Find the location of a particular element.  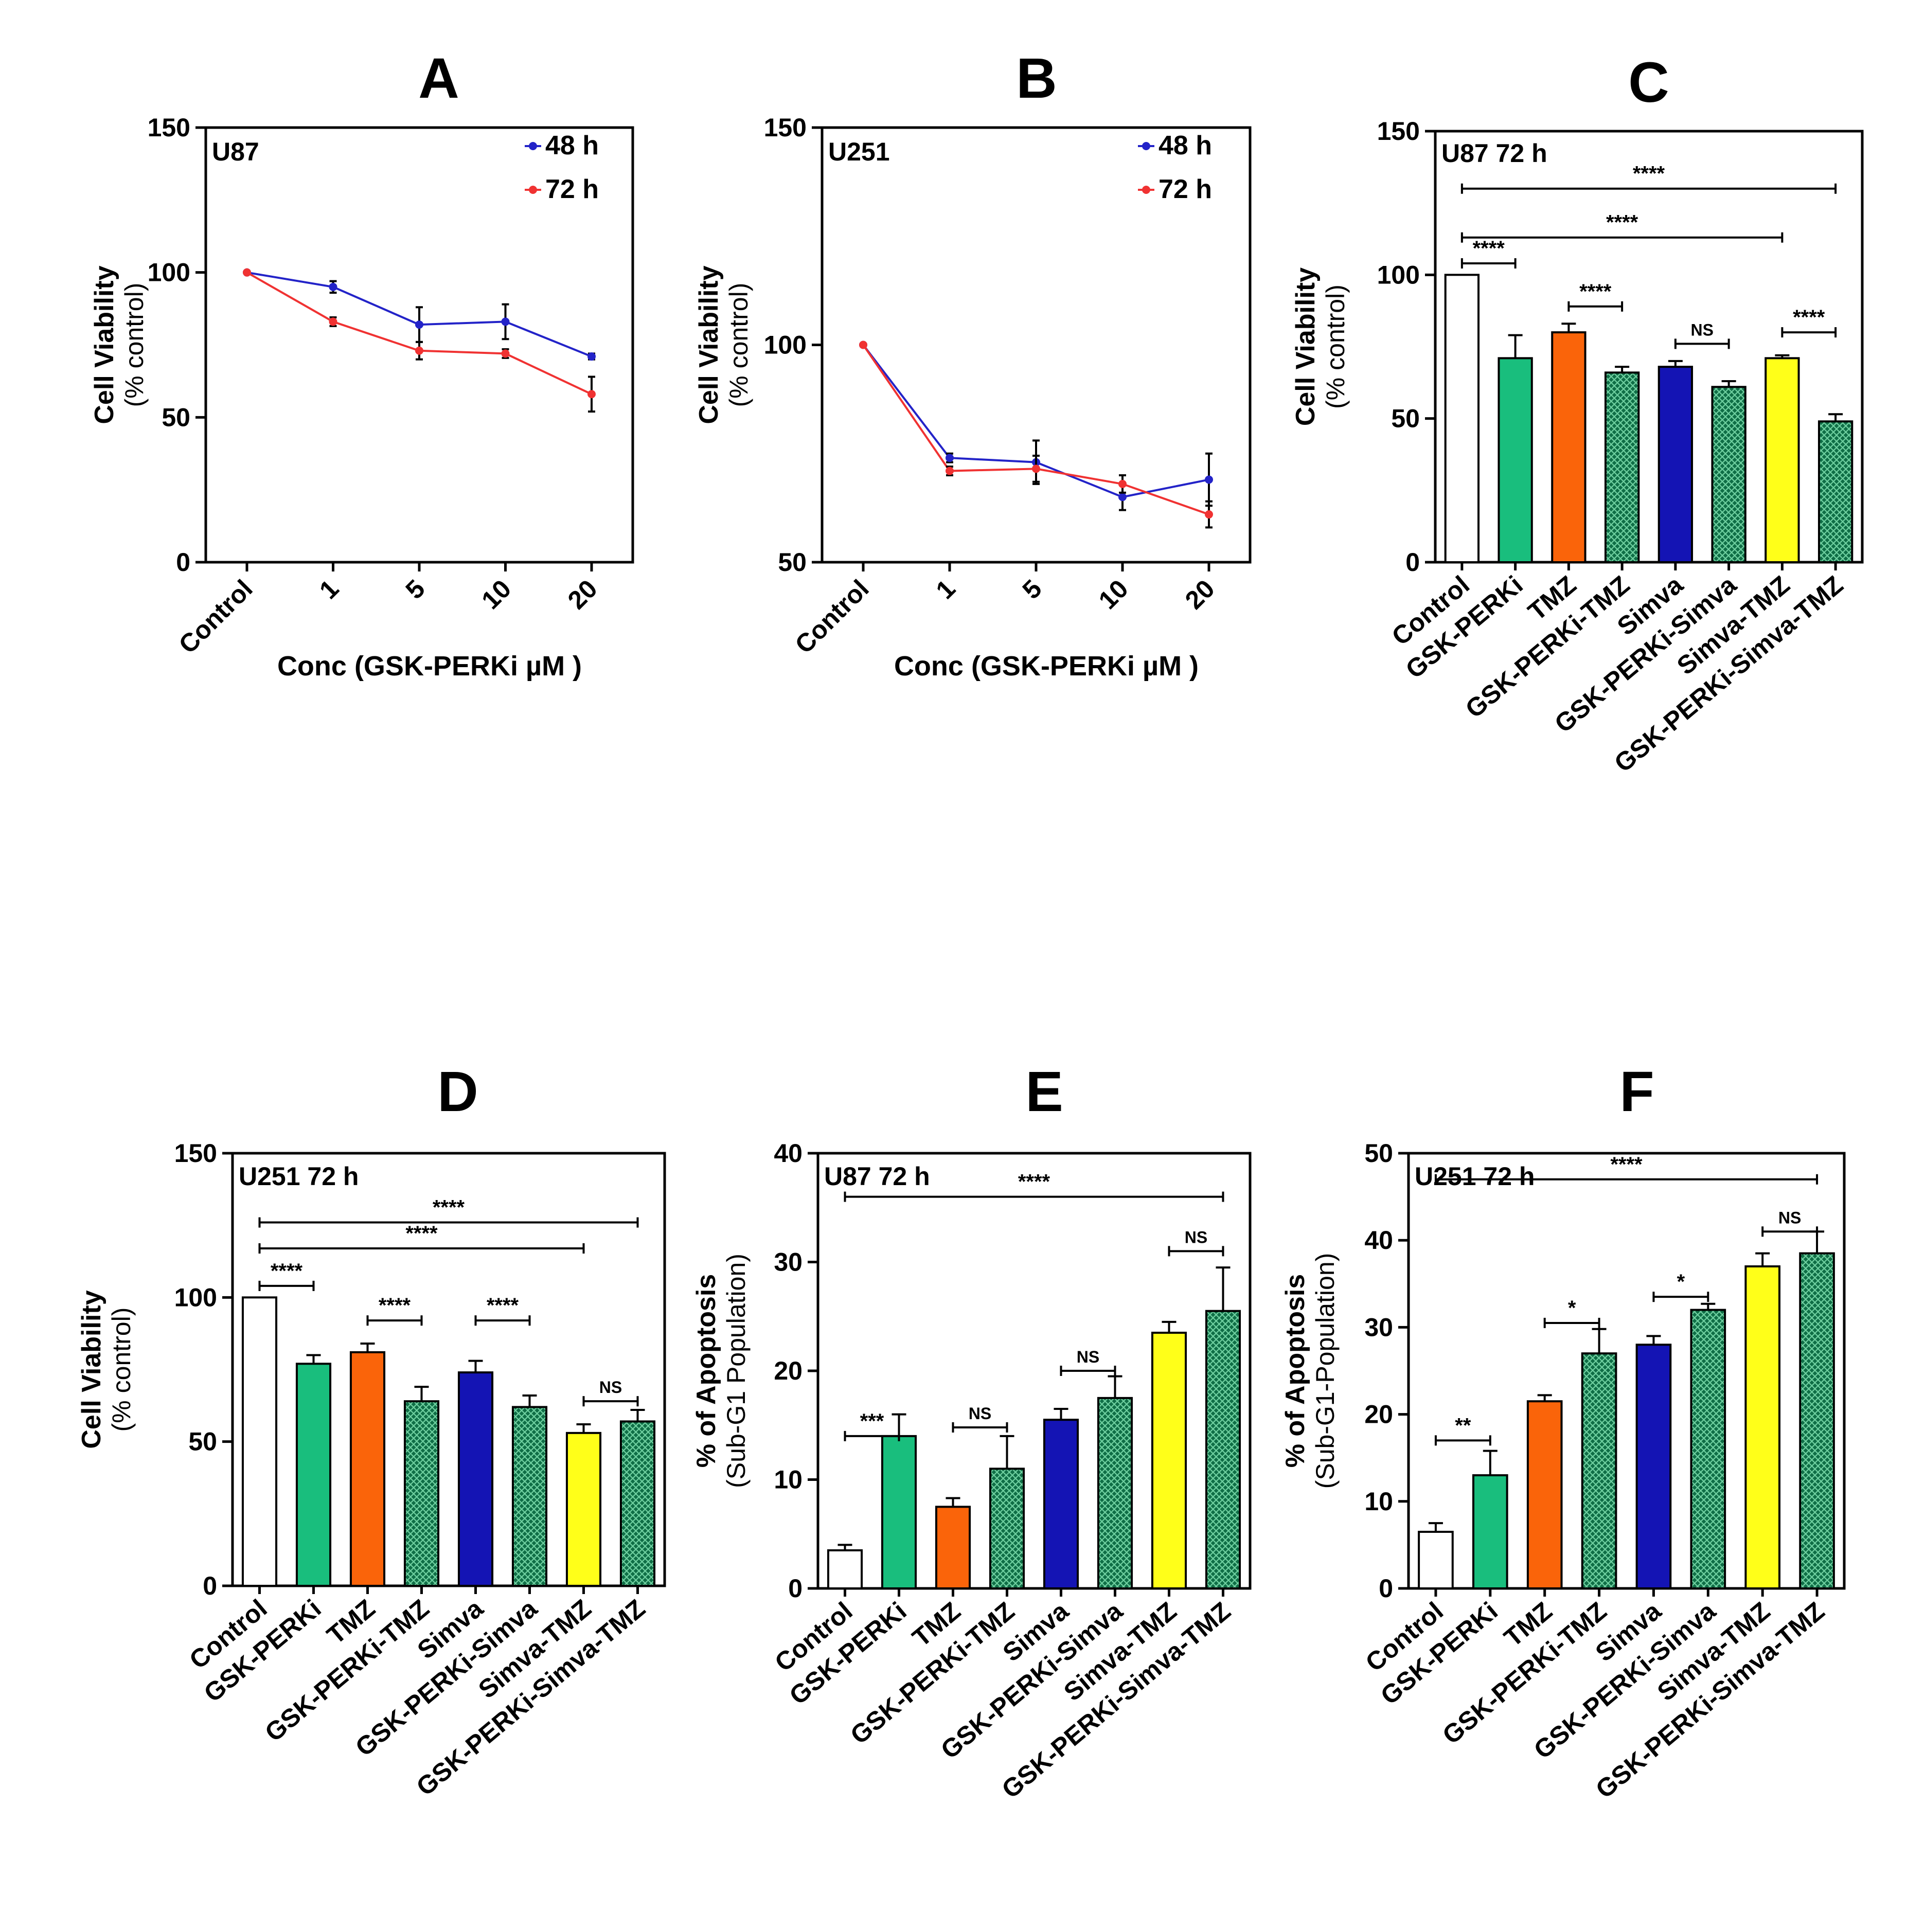

inset-label: U87 is located at coordinates (236, 152).